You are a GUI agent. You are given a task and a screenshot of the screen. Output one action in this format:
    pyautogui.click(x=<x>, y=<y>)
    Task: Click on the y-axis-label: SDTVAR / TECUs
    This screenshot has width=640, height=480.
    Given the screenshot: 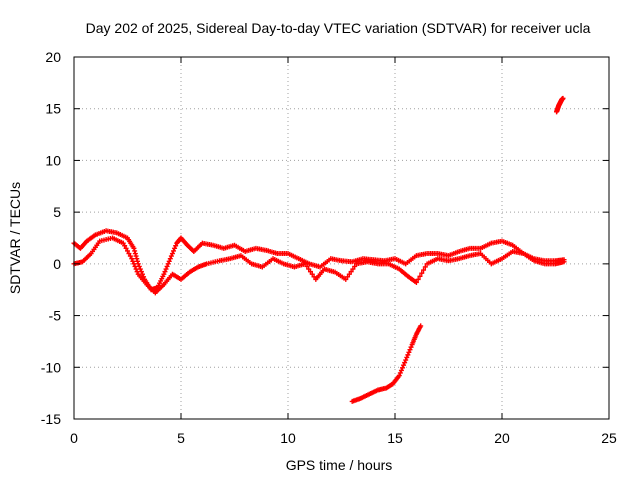 What is the action you would take?
    pyautogui.click(x=15, y=238)
    